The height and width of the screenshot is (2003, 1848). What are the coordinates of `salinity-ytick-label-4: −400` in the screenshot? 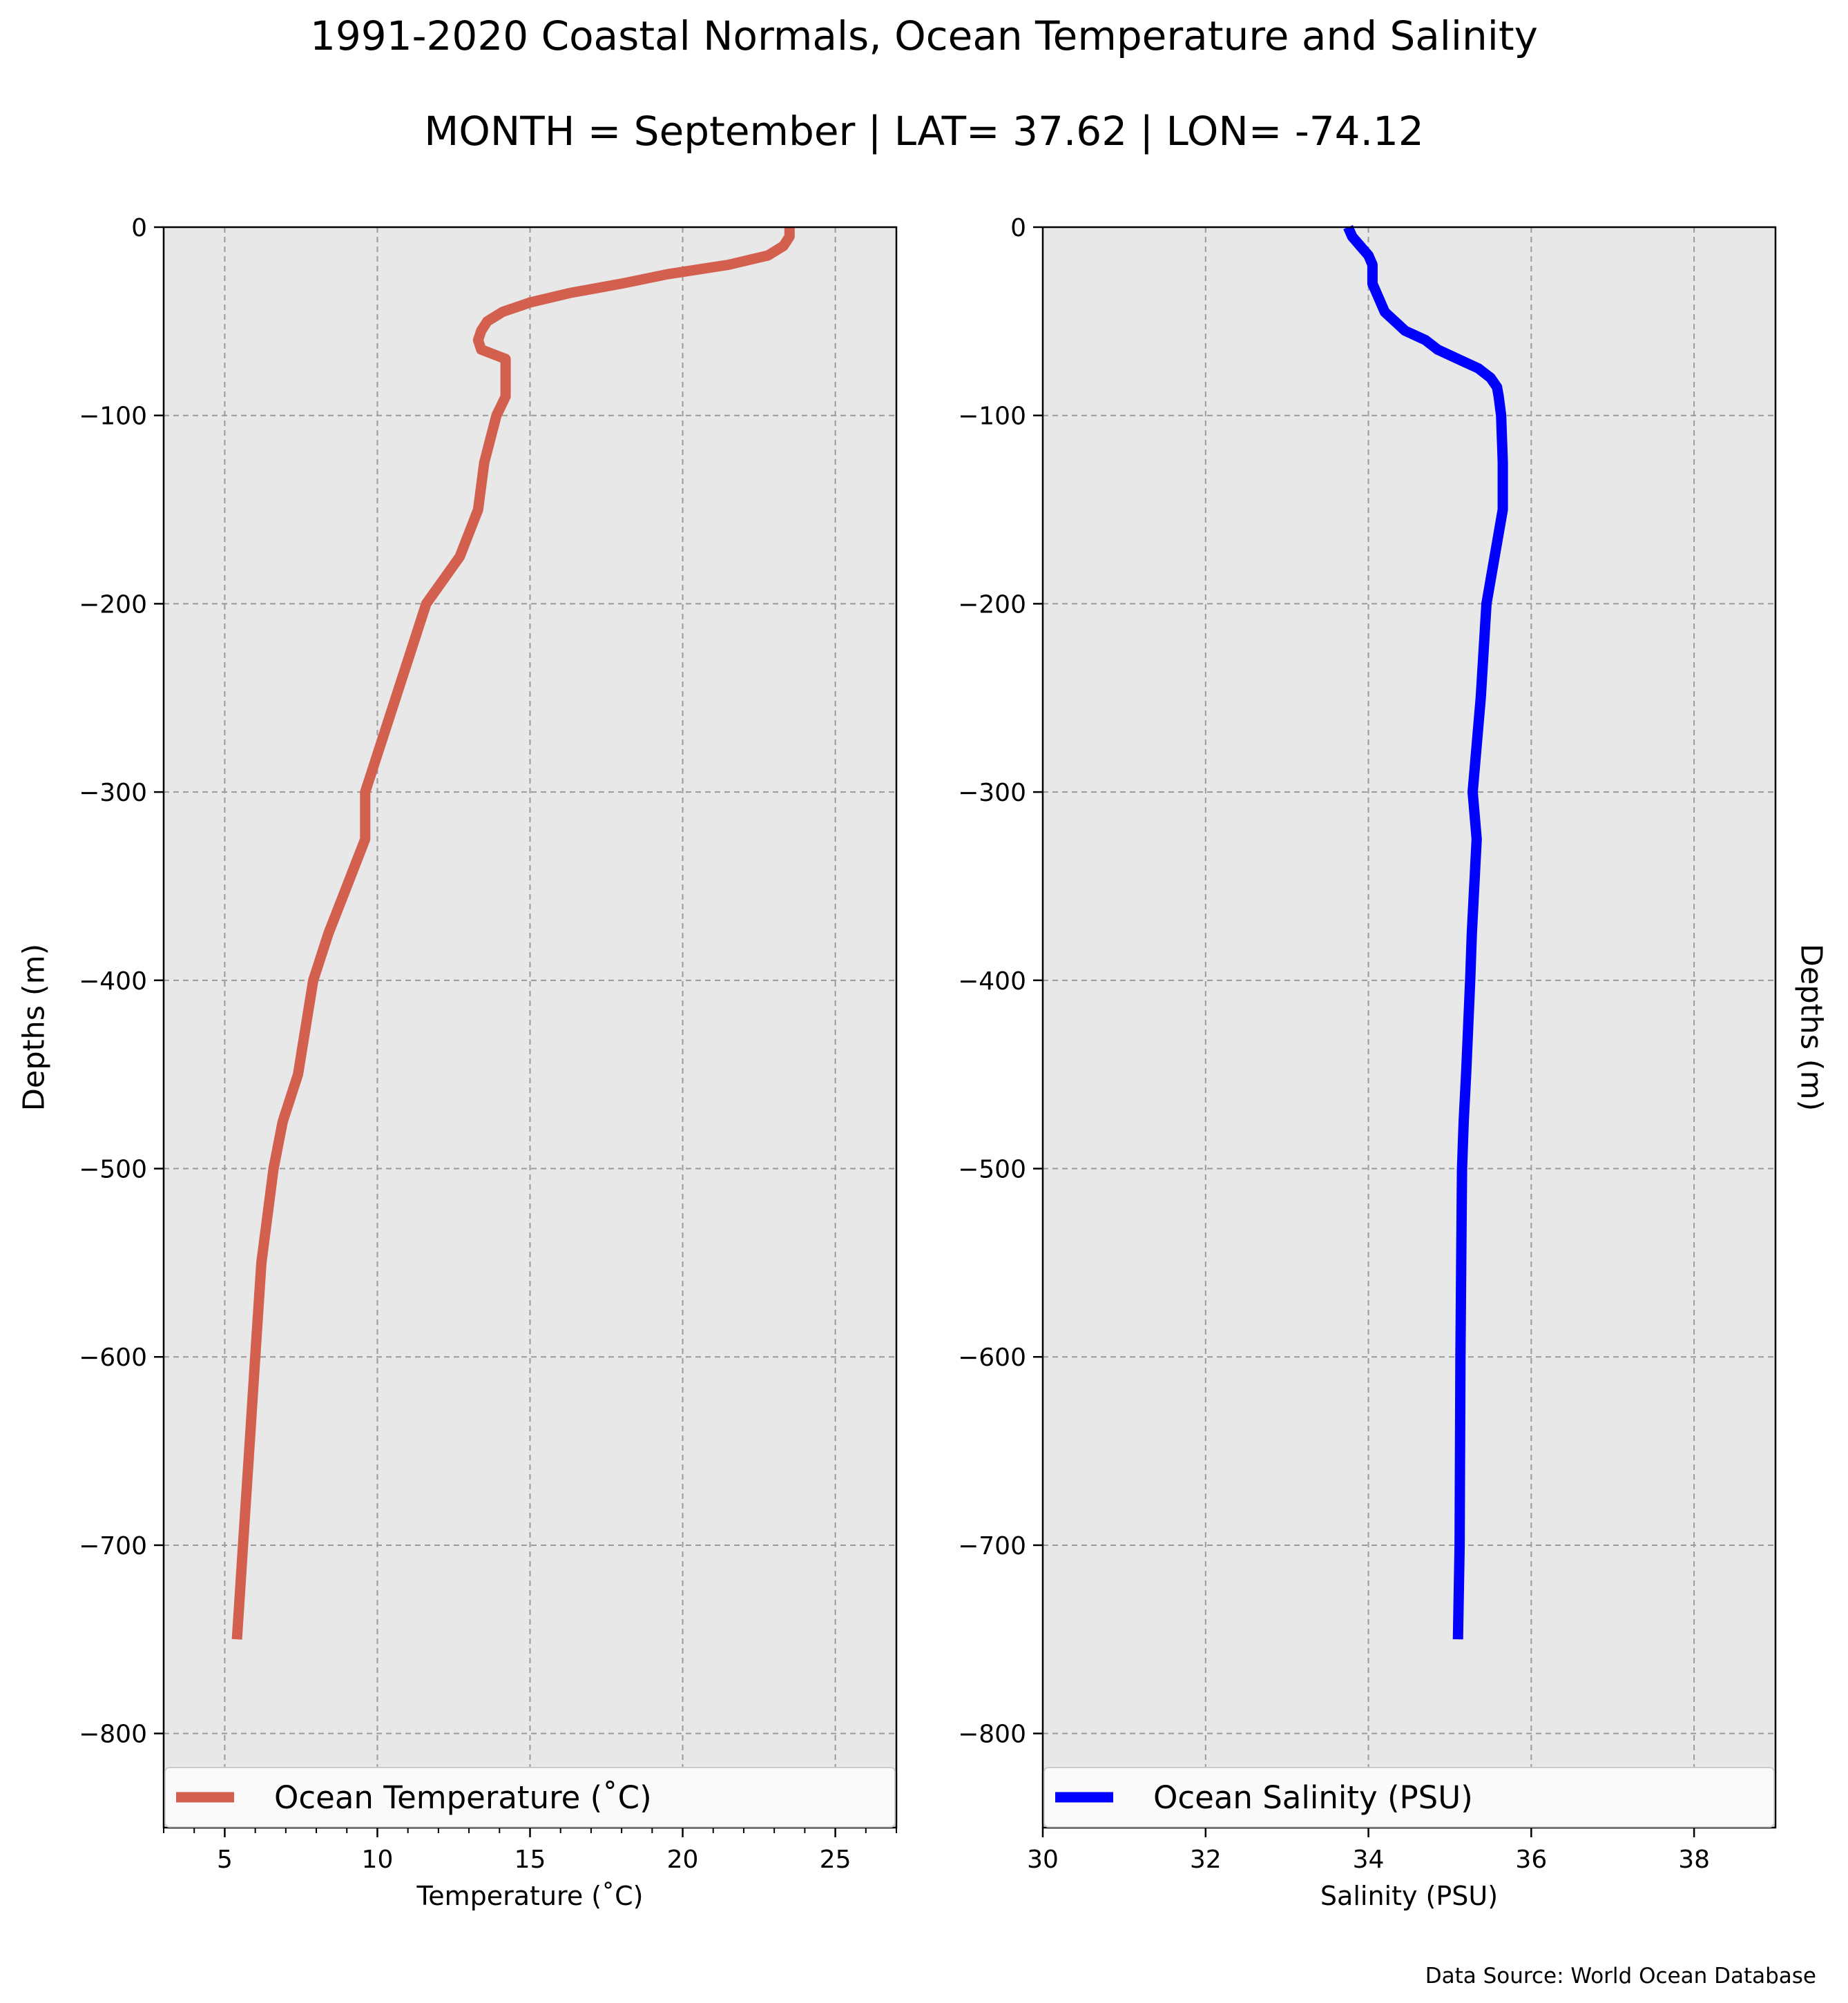 It's located at (992, 981).